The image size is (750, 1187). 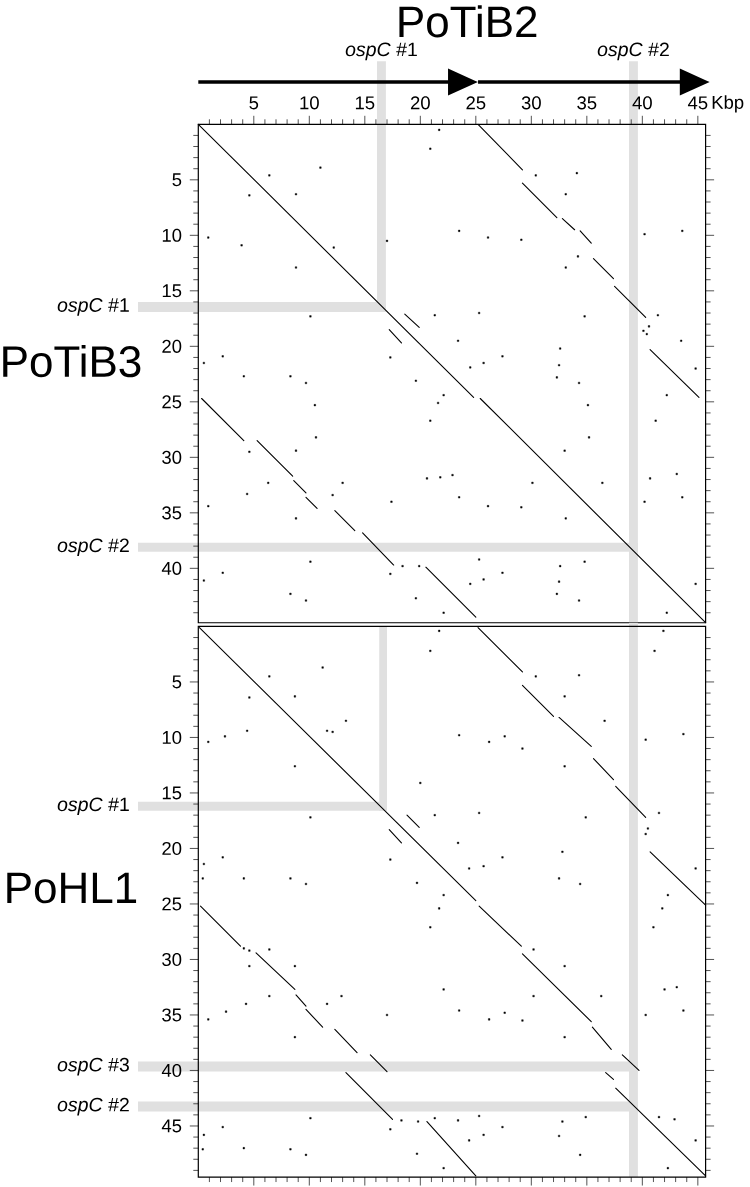 I want to click on y-axis-title: PoHL1, so click(x=72, y=888).